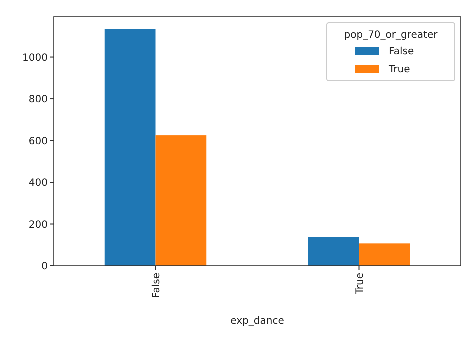 Image resolution: width=474 pixels, height=345 pixels. I want to click on y-tick-label: 200, so click(38, 225).